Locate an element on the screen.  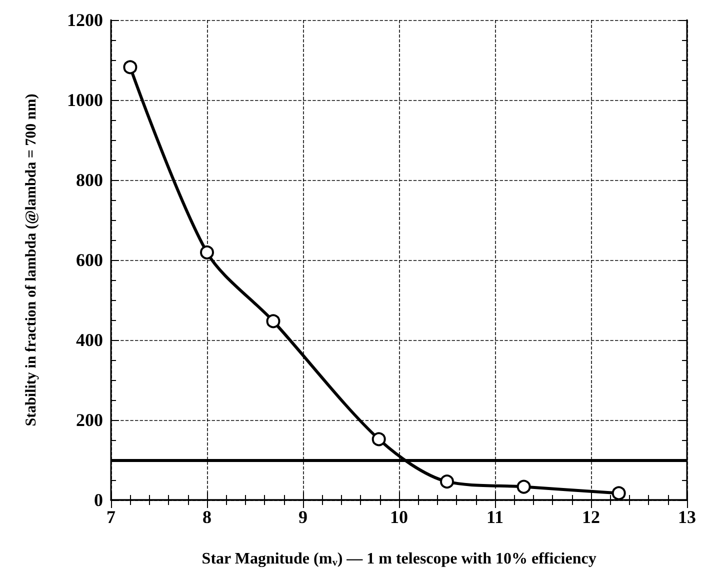
y-tick-label: 600 is located at coordinates (89, 260).